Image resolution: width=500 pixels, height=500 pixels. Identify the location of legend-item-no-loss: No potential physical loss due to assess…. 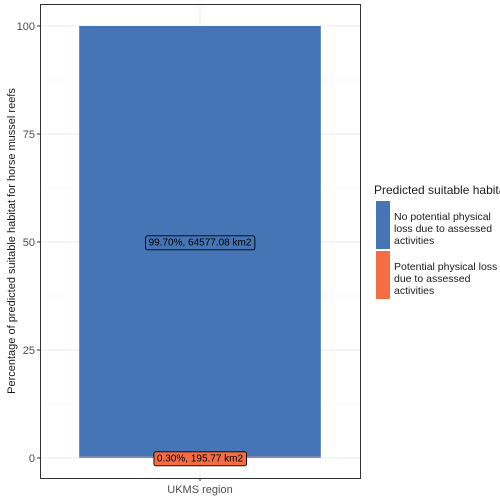
(436, 226).